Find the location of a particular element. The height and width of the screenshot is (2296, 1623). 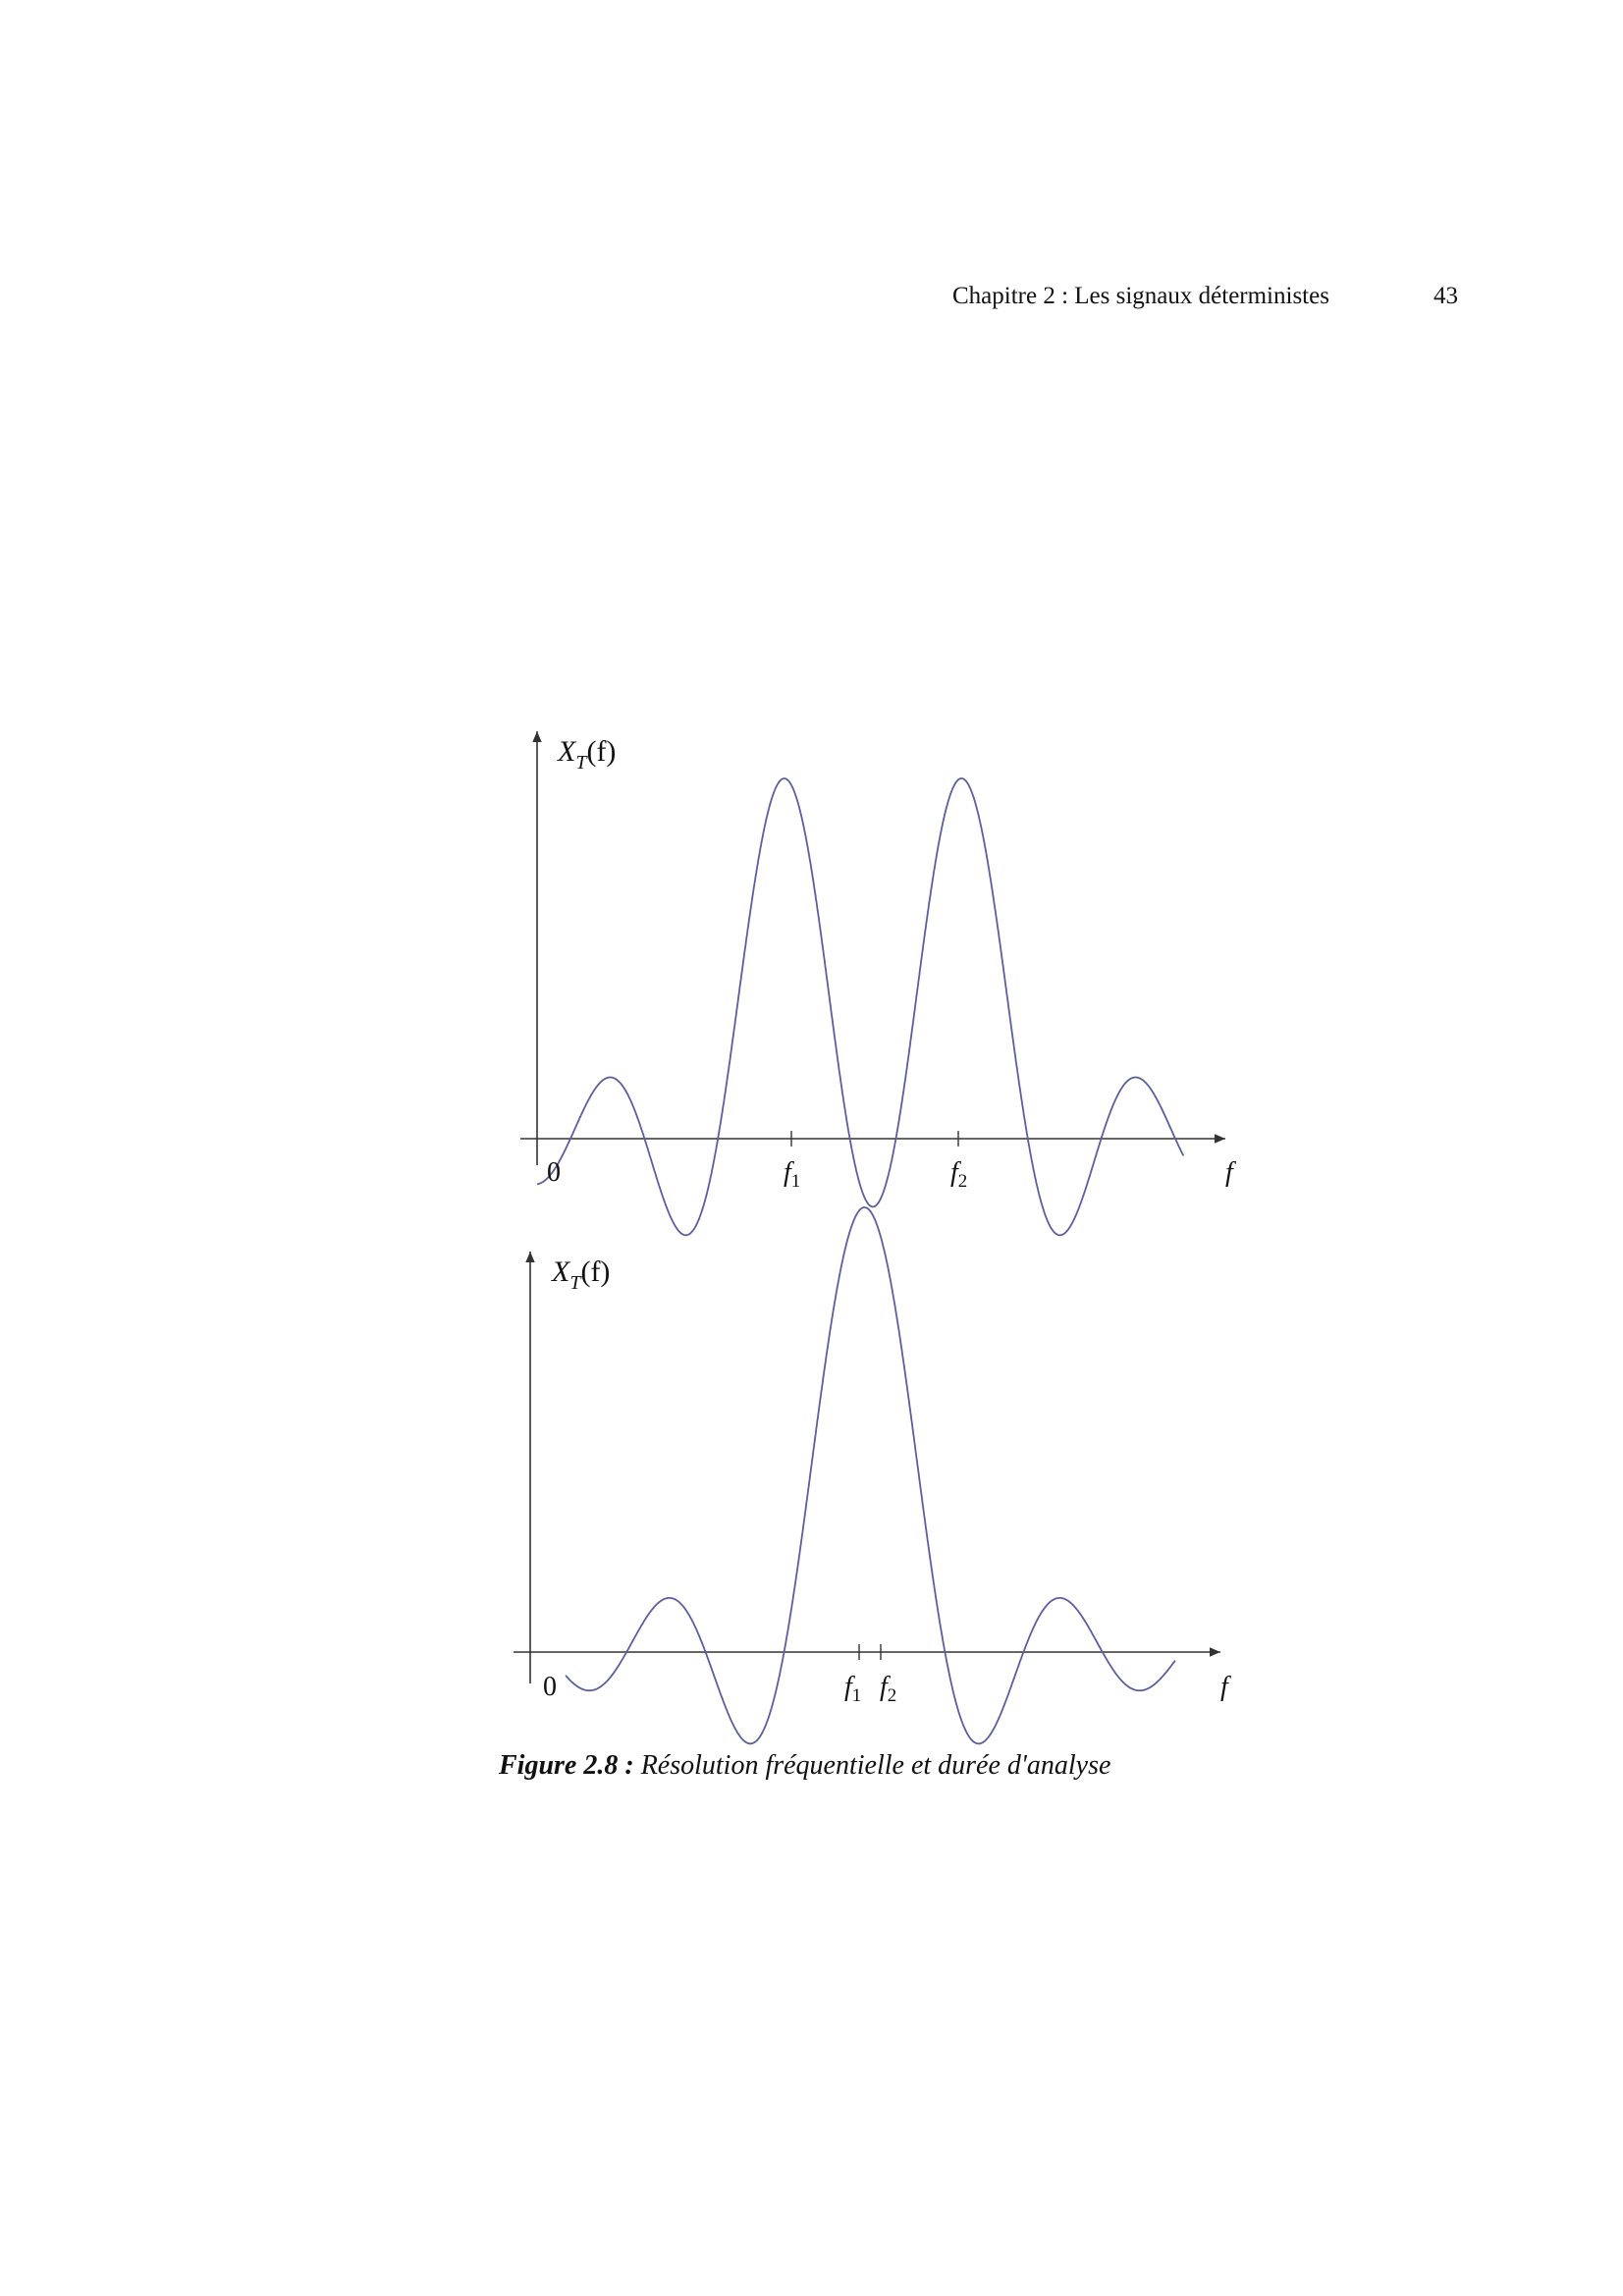

caption-label: Figure 2.8 : is located at coordinates (567, 1765).